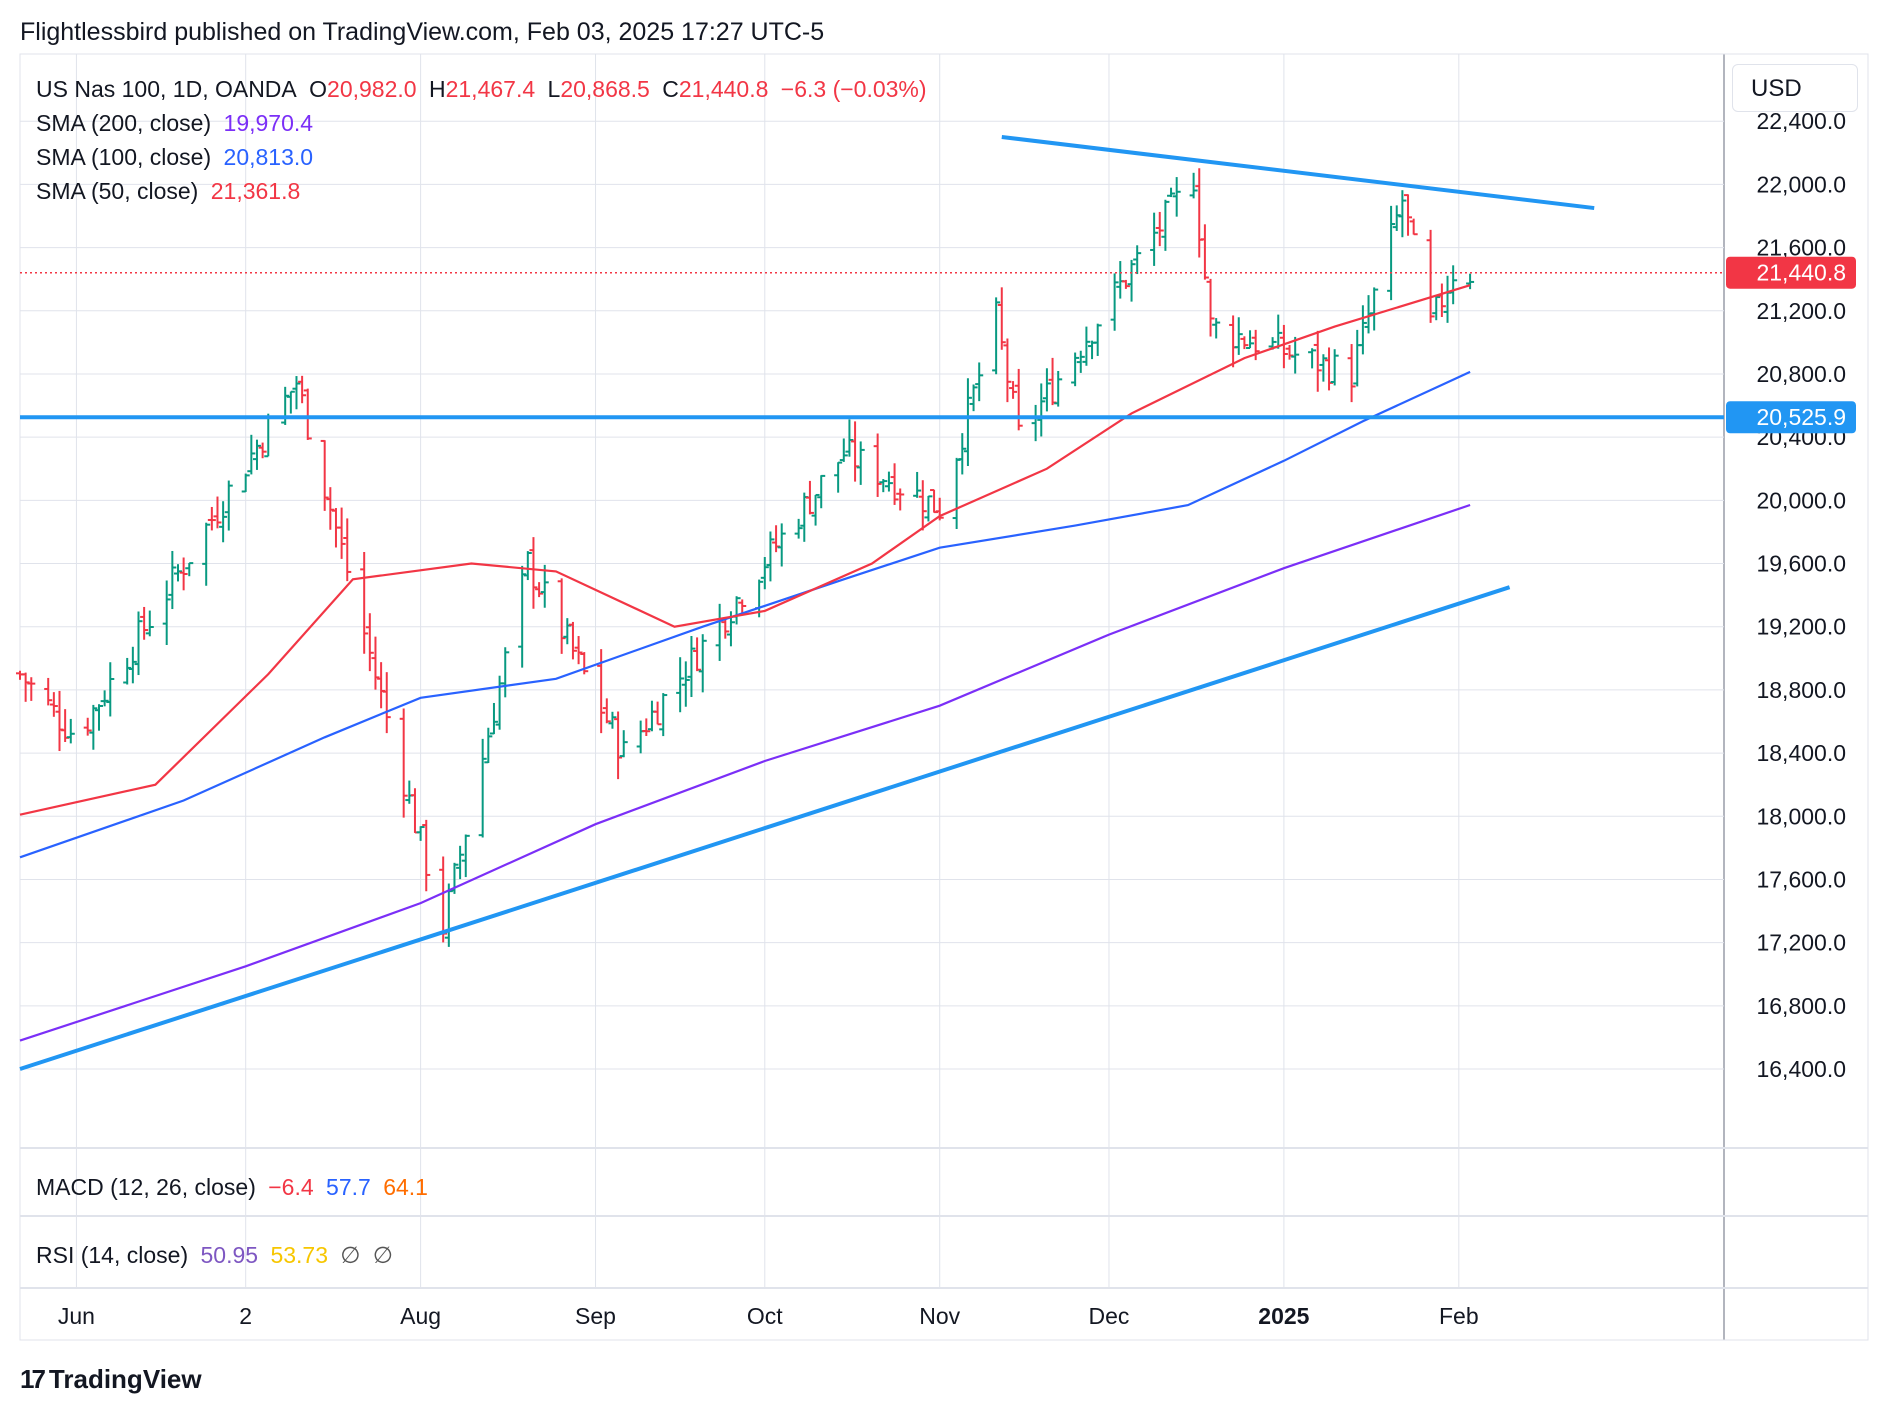 The height and width of the screenshot is (1410, 1886). Describe the element at coordinates (299, 1255) in the screenshot. I see `rsi-value-2: 53.73` at that location.